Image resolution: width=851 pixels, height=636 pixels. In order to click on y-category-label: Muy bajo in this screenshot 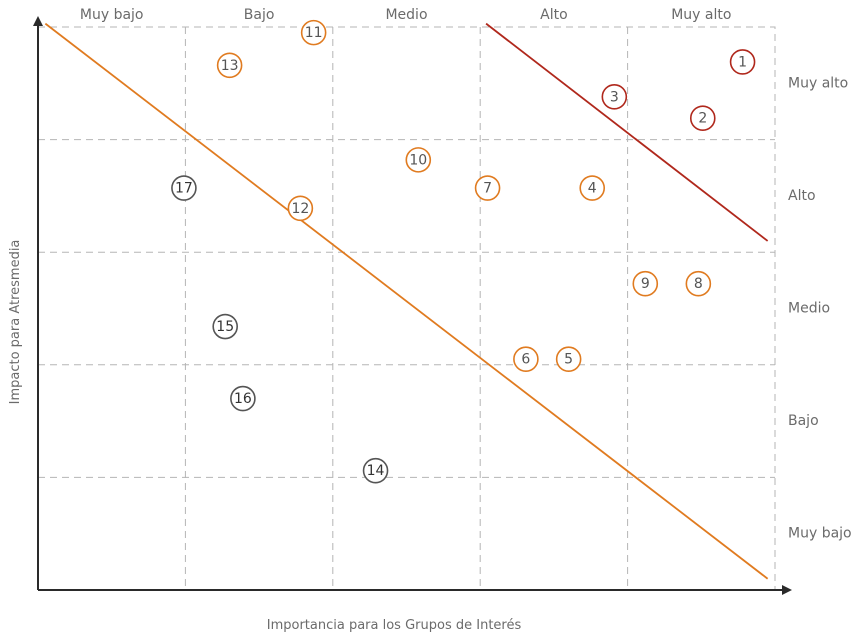, I will do `click(819, 534)`.